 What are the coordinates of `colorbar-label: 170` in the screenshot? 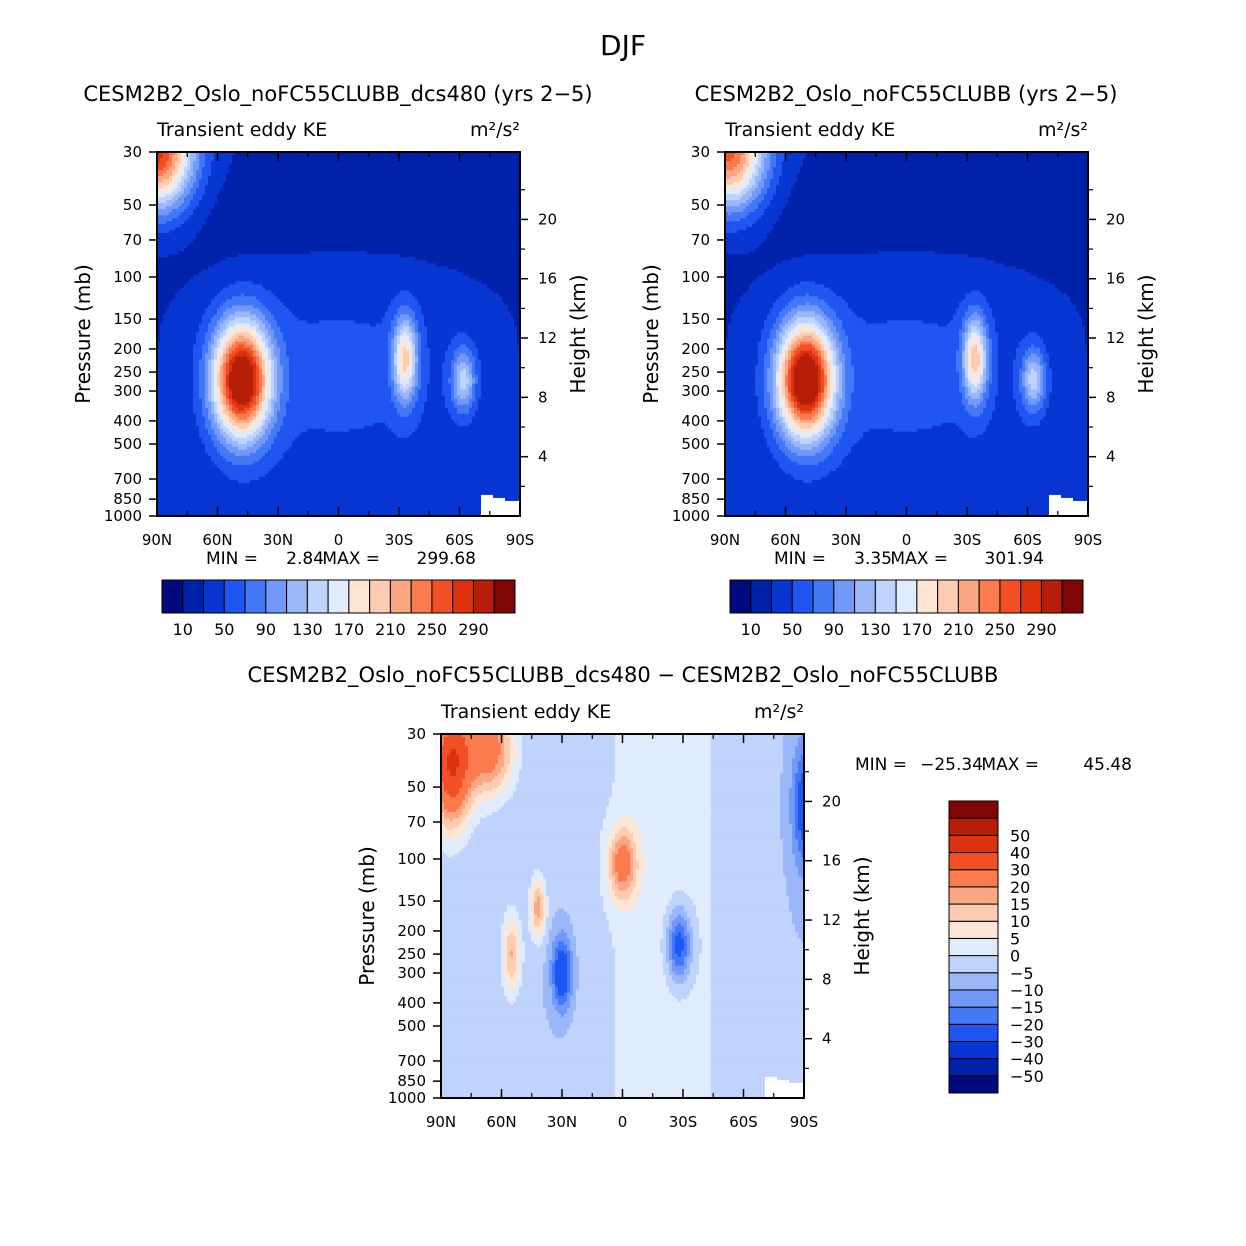 It's located at (349, 629).